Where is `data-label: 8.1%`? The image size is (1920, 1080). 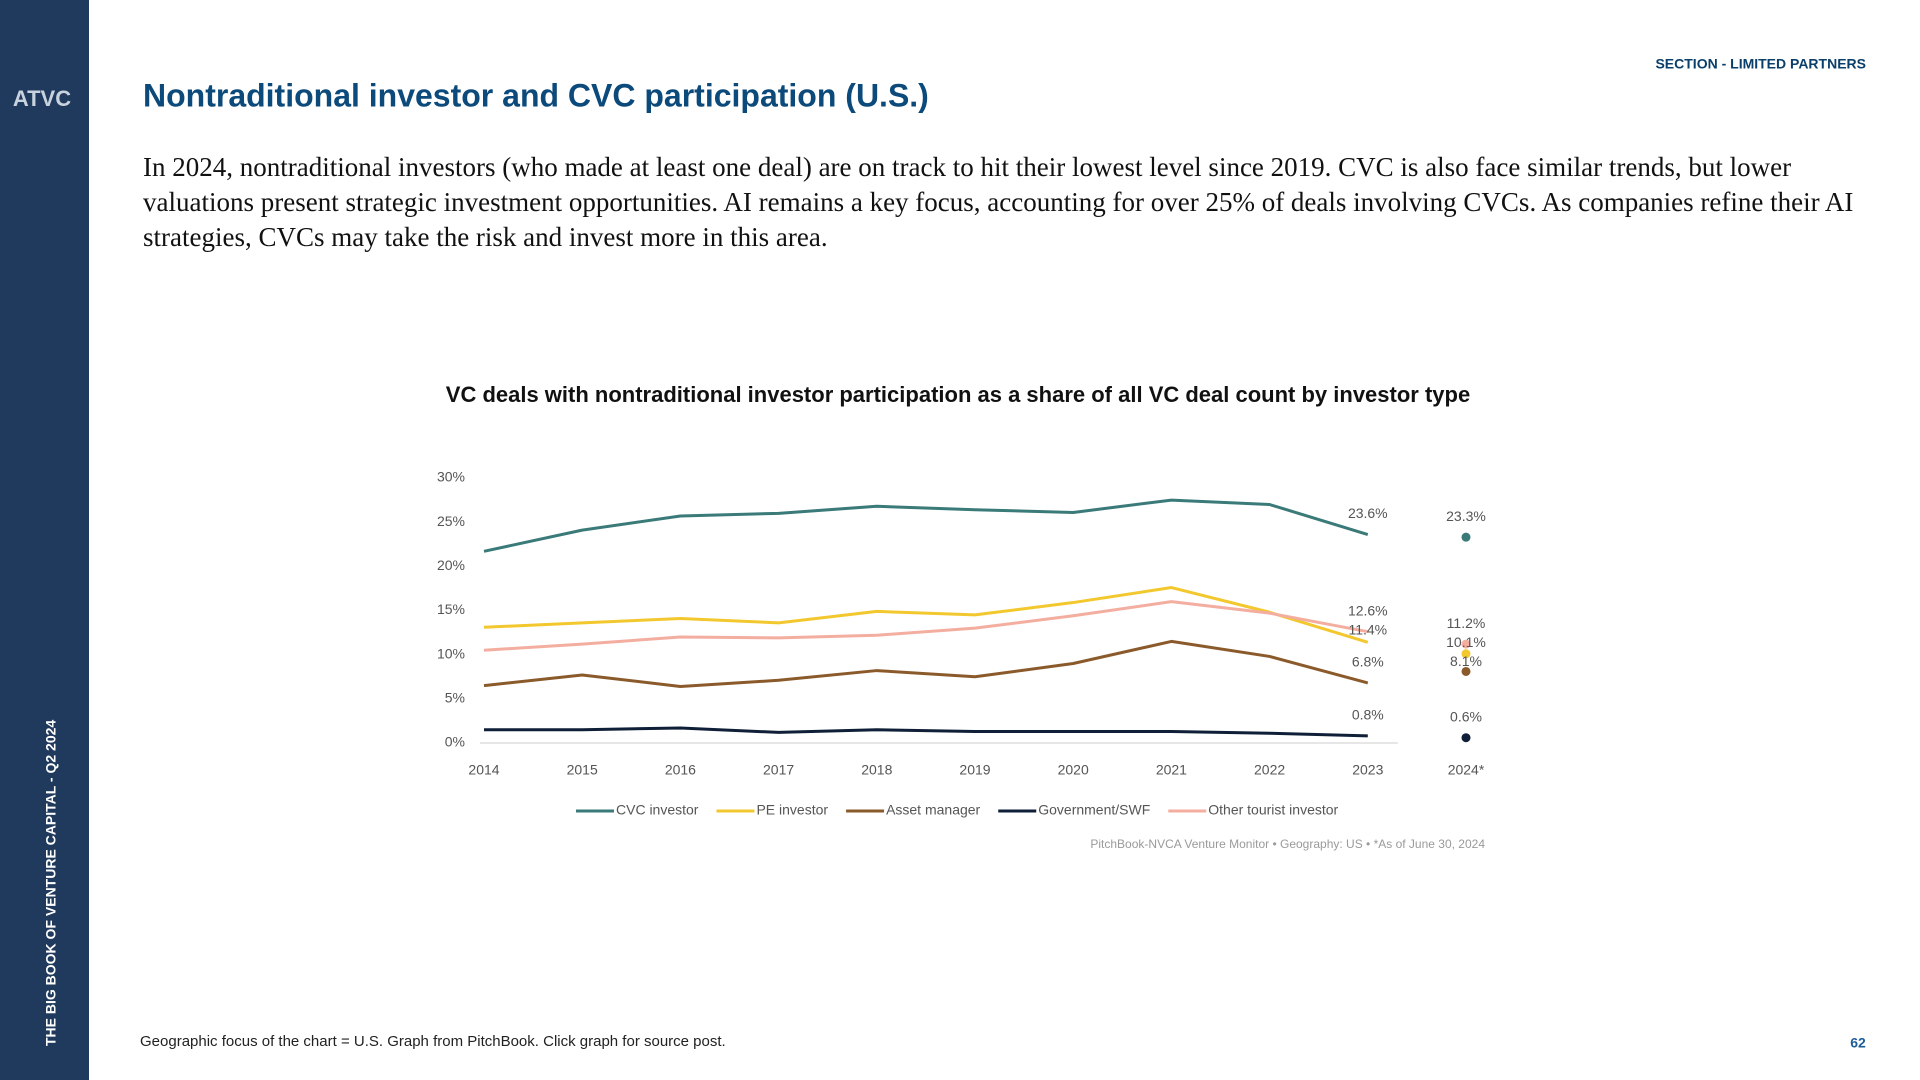 data-label: 8.1% is located at coordinates (1466, 661).